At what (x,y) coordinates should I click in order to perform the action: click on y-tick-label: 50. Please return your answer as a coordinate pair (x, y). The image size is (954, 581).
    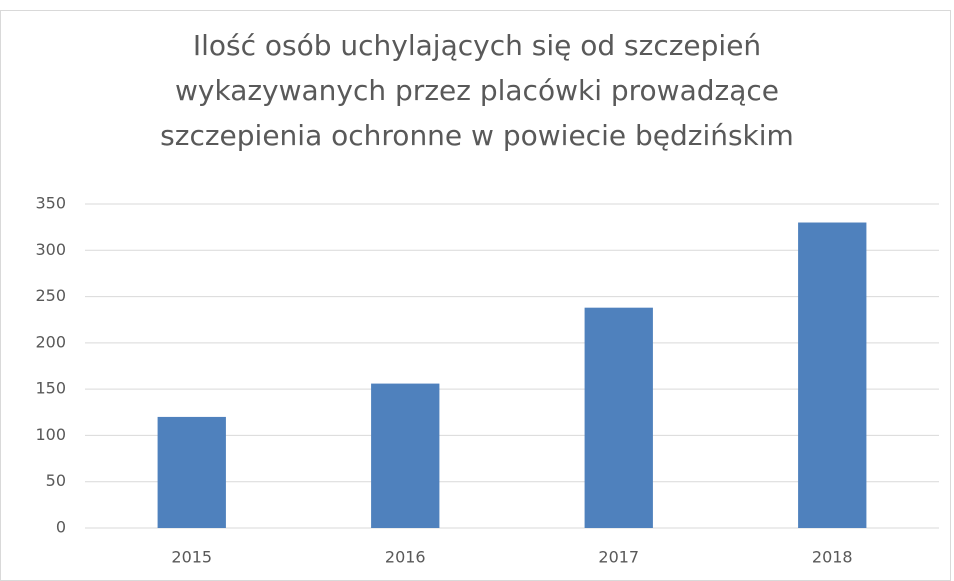
    Looking at the image, I should click on (56, 480).